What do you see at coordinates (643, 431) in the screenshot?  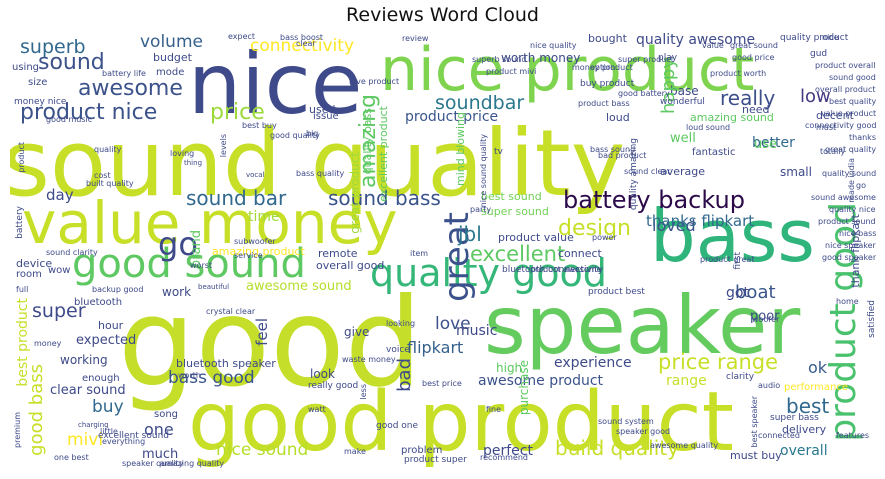 I see `cloud-word-speaker-good: speaker good` at bounding box center [643, 431].